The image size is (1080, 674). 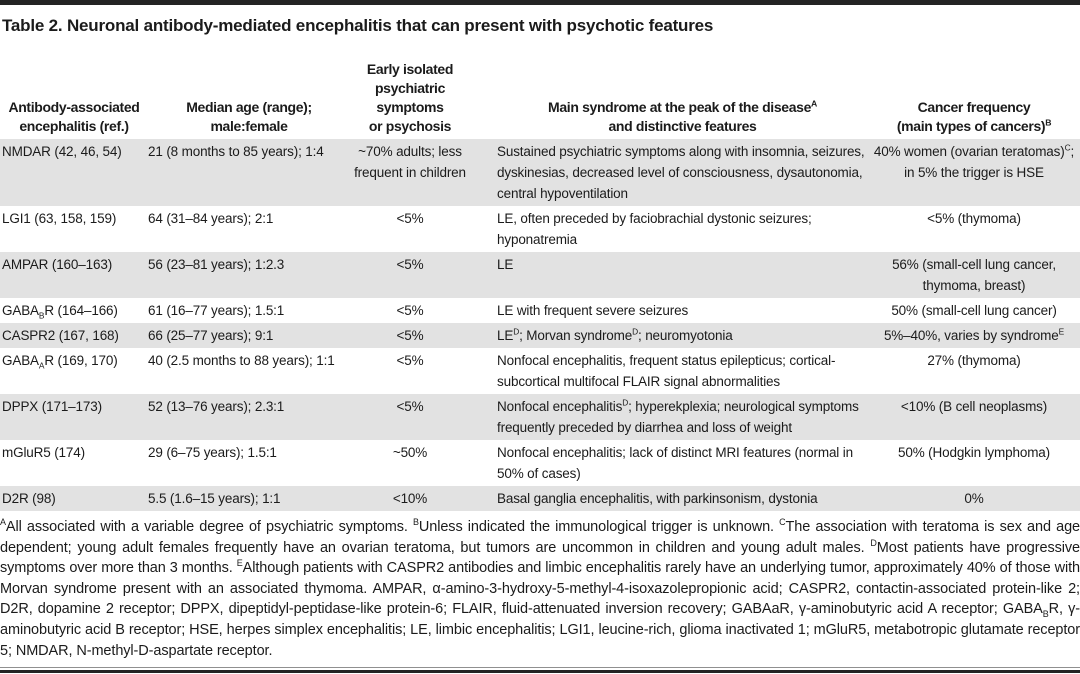 What do you see at coordinates (249, 116) in the screenshot?
I see `column-header-median-age: Median age (range); male:female` at bounding box center [249, 116].